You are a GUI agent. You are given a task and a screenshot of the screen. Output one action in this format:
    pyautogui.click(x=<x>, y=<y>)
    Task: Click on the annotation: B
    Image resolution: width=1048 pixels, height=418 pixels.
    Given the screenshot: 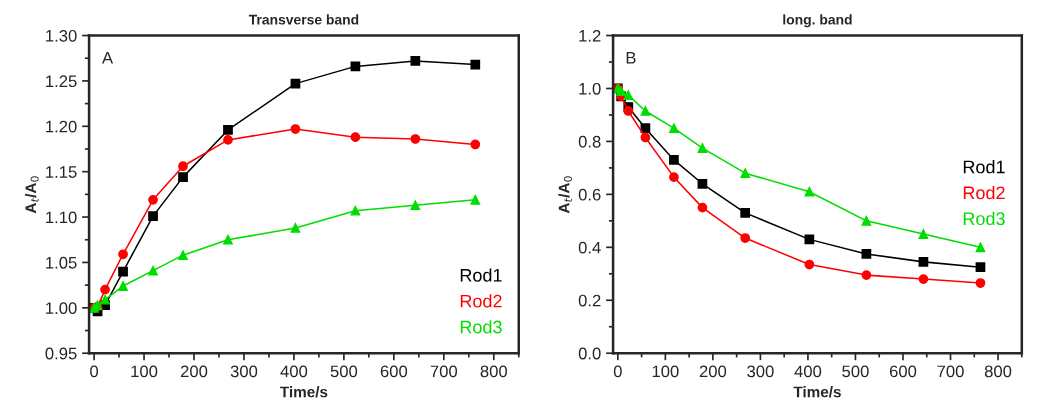 What is the action you would take?
    pyautogui.click(x=631, y=58)
    